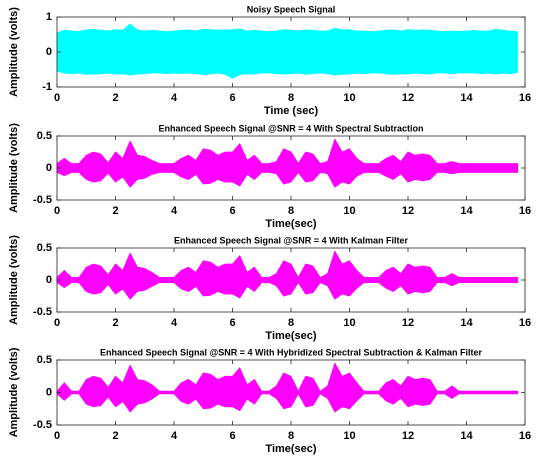 The height and width of the screenshot is (463, 540). Describe the element at coordinates (49, 17) in the screenshot. I see `y-tick-label: 1` at that location.